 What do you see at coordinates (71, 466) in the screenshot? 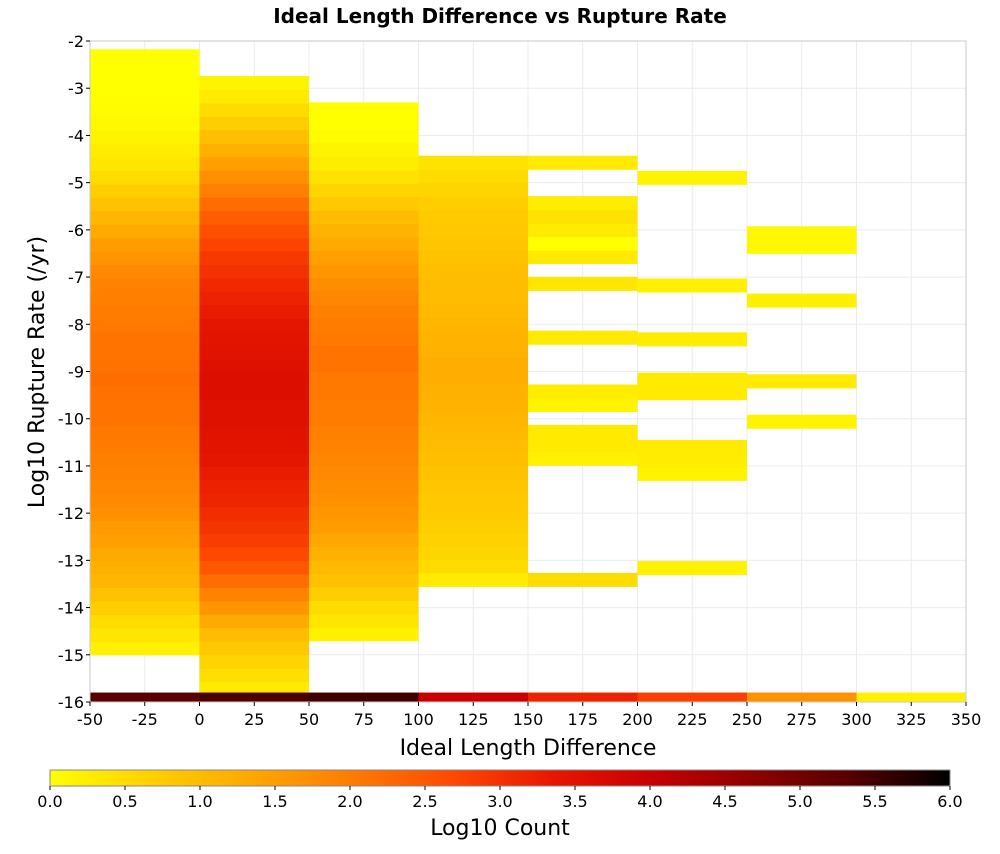
I see `y-tick-label: -11` at bounding box center [71, 466].